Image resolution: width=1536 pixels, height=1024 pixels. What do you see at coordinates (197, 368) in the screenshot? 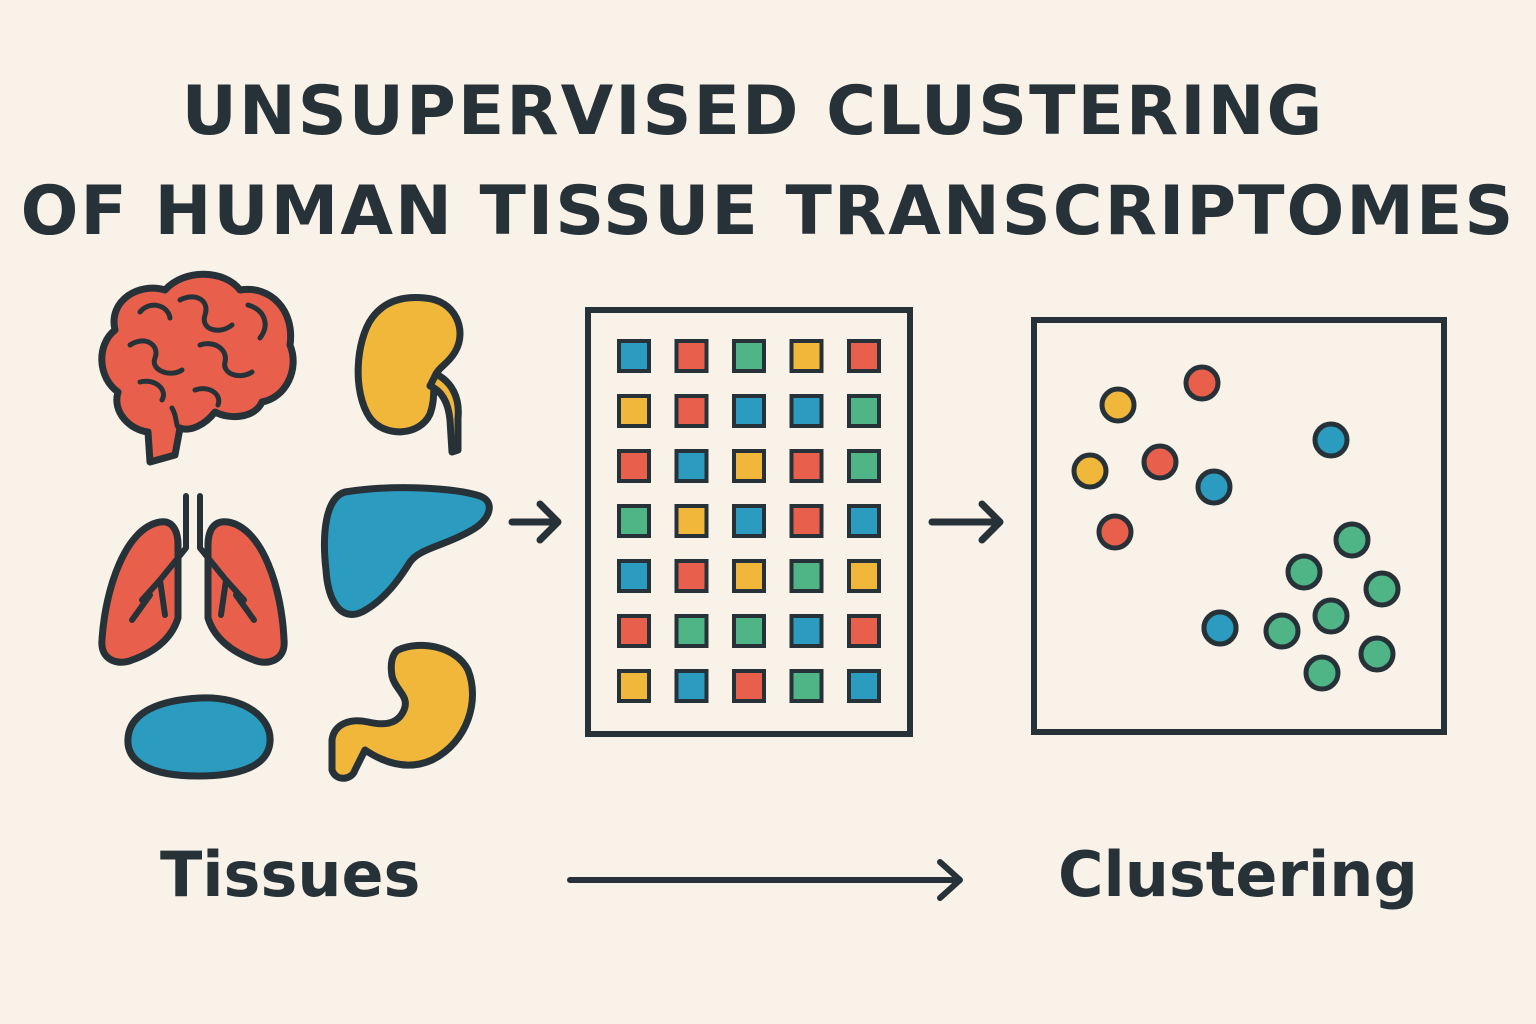
I see `brain-icon` at bounding box center [197, 368].